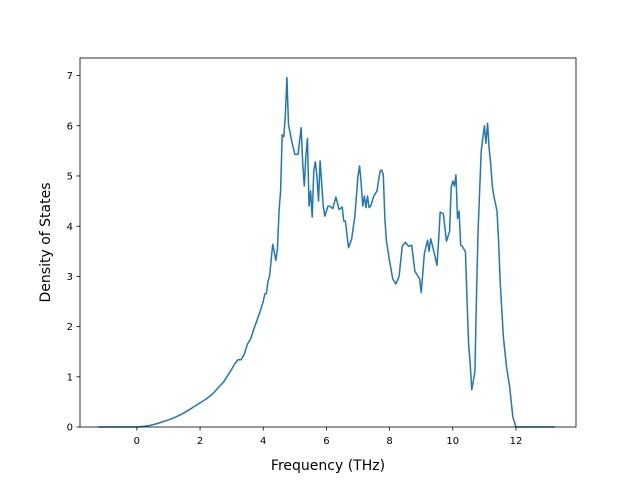 This screenshot has height=480, width=640. Describe the element at coordinates (263, 441) in the screenshot. I see `x-tick-label: 4` at that location.